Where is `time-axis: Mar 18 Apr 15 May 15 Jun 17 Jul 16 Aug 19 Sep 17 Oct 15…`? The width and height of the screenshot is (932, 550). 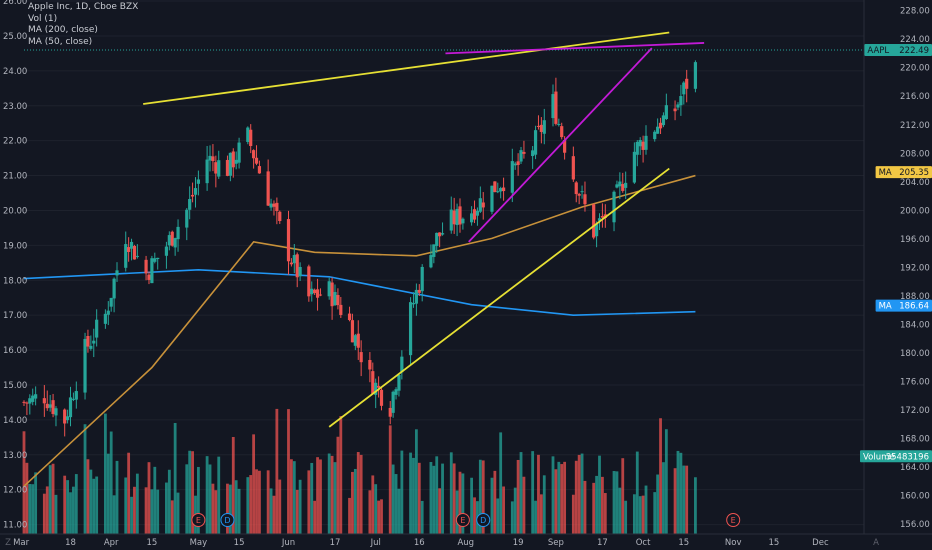
time-axis: Mar 18 Apr 15 May 15 Jun 17 Jul 16 Aug 19 Sep 17 Oct 15… is located at coordinates (466, 540).